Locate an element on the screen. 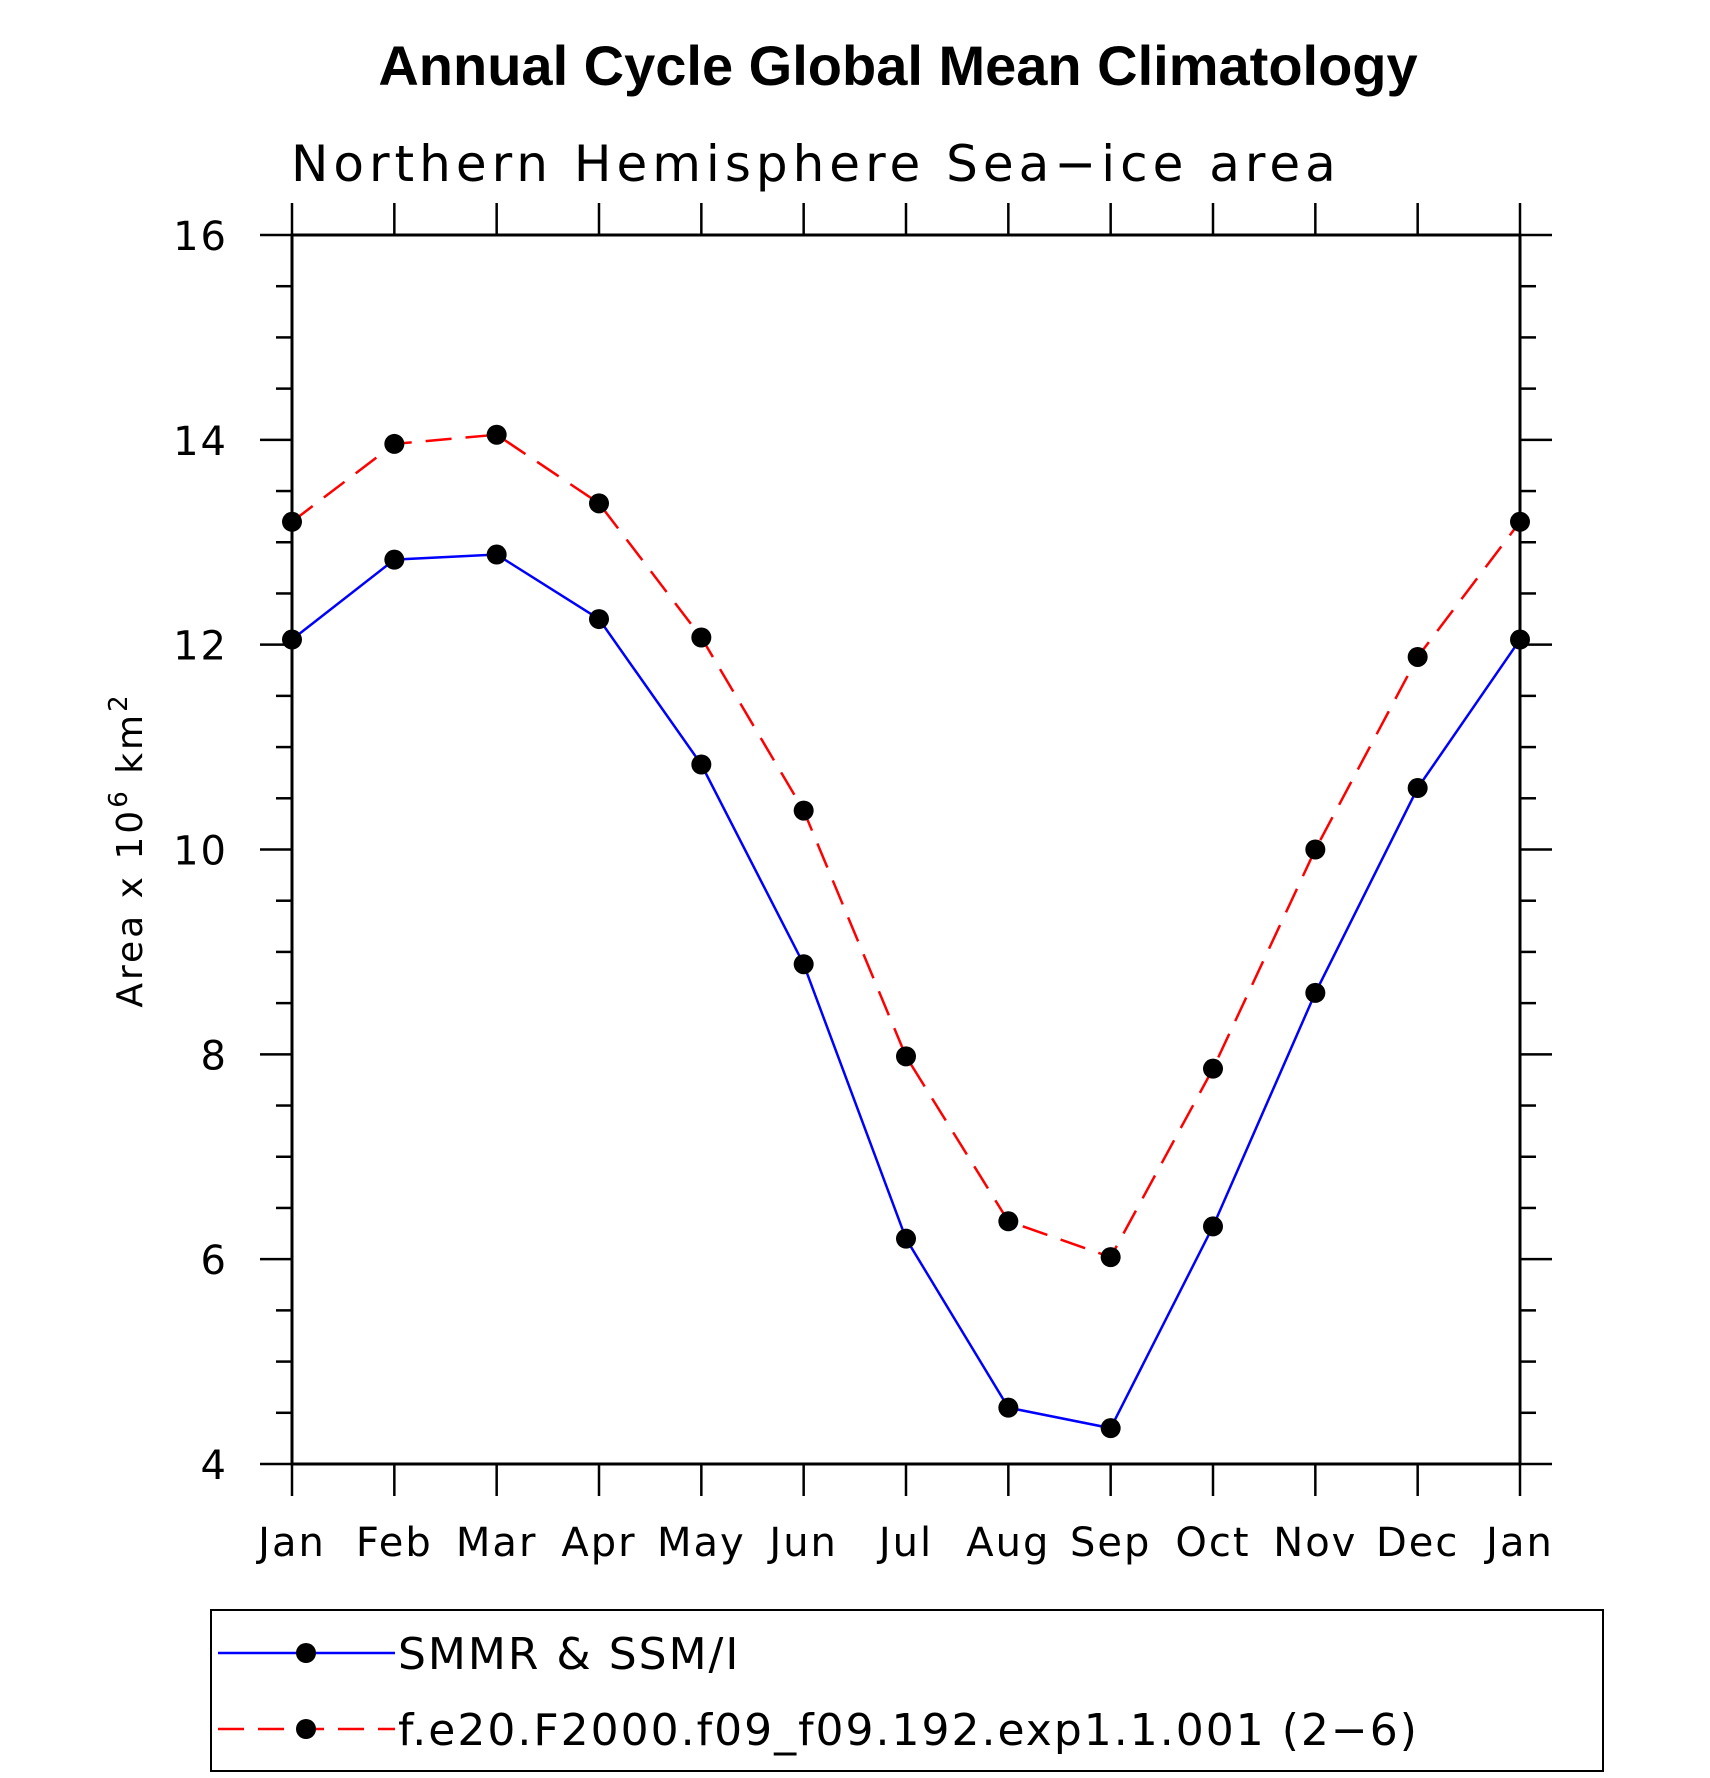  y-tick-label: 8 is located at coordinates (214, 1056).